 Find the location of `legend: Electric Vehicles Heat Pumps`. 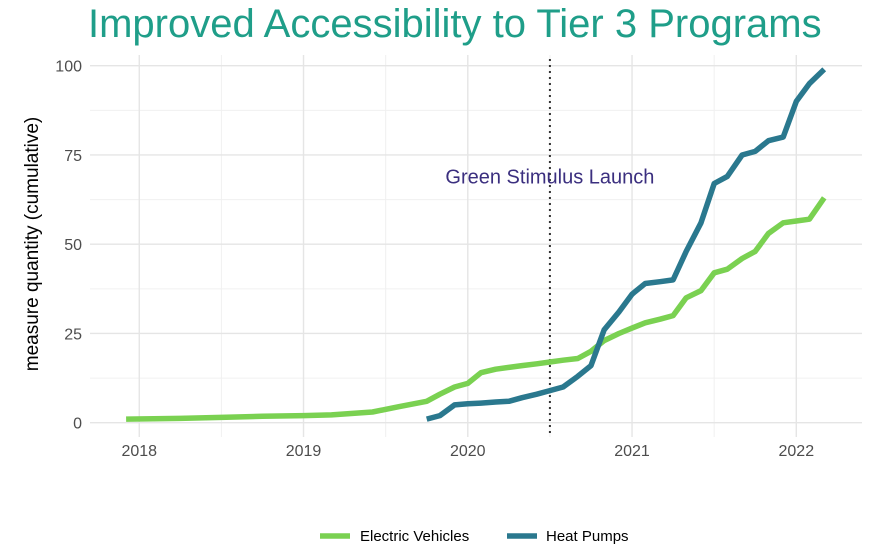

legend: Electric Vehicles Heat Pumps is located at coordinates (474, 536).